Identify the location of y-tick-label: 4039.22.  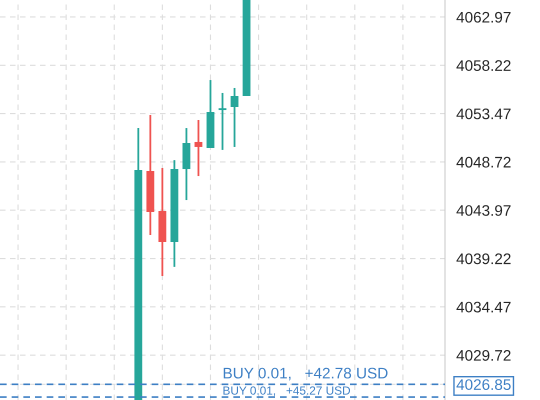
(483, 258).